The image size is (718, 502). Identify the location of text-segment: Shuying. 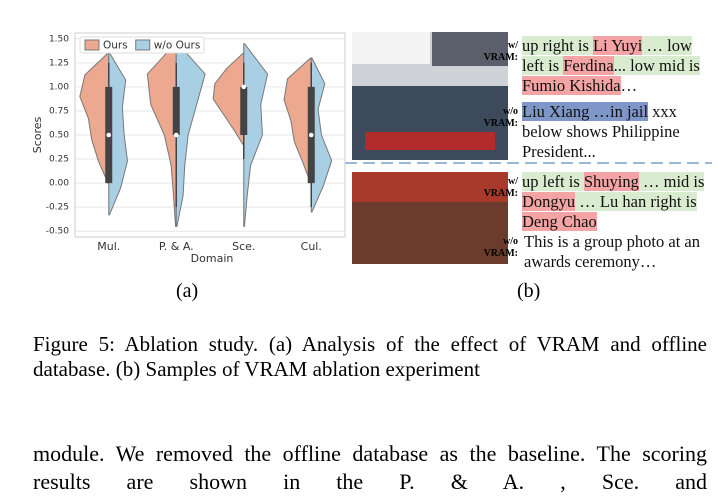
(611, 181).